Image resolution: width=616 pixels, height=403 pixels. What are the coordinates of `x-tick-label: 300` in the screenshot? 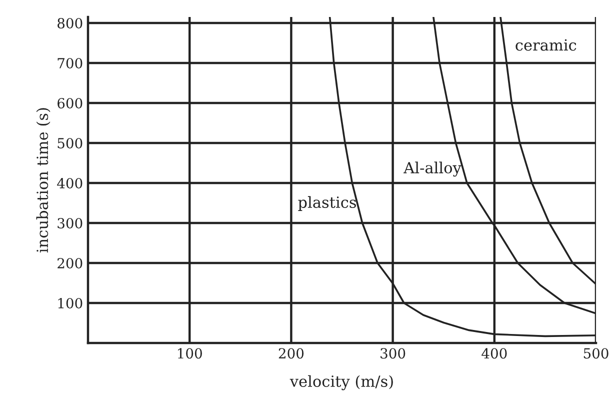 It's located at (393, 353).